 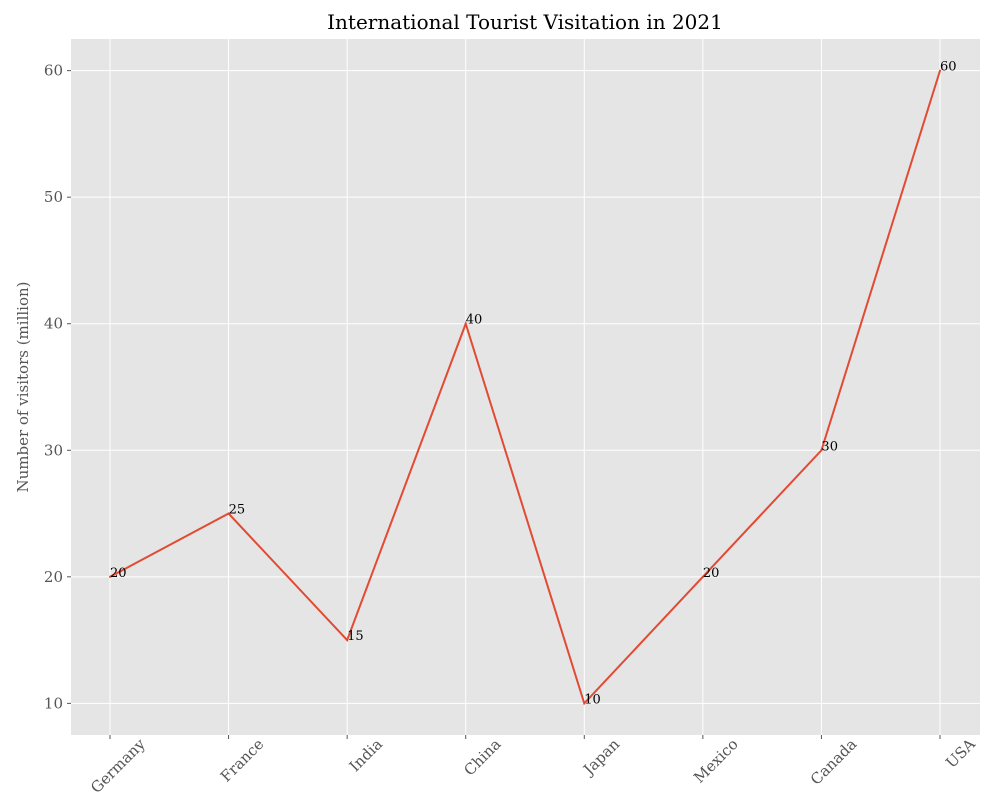 What do you see at coordinates (242, 760) in the screenshot?
I see `x-tick-label: France` at bounding box center [242, 760].